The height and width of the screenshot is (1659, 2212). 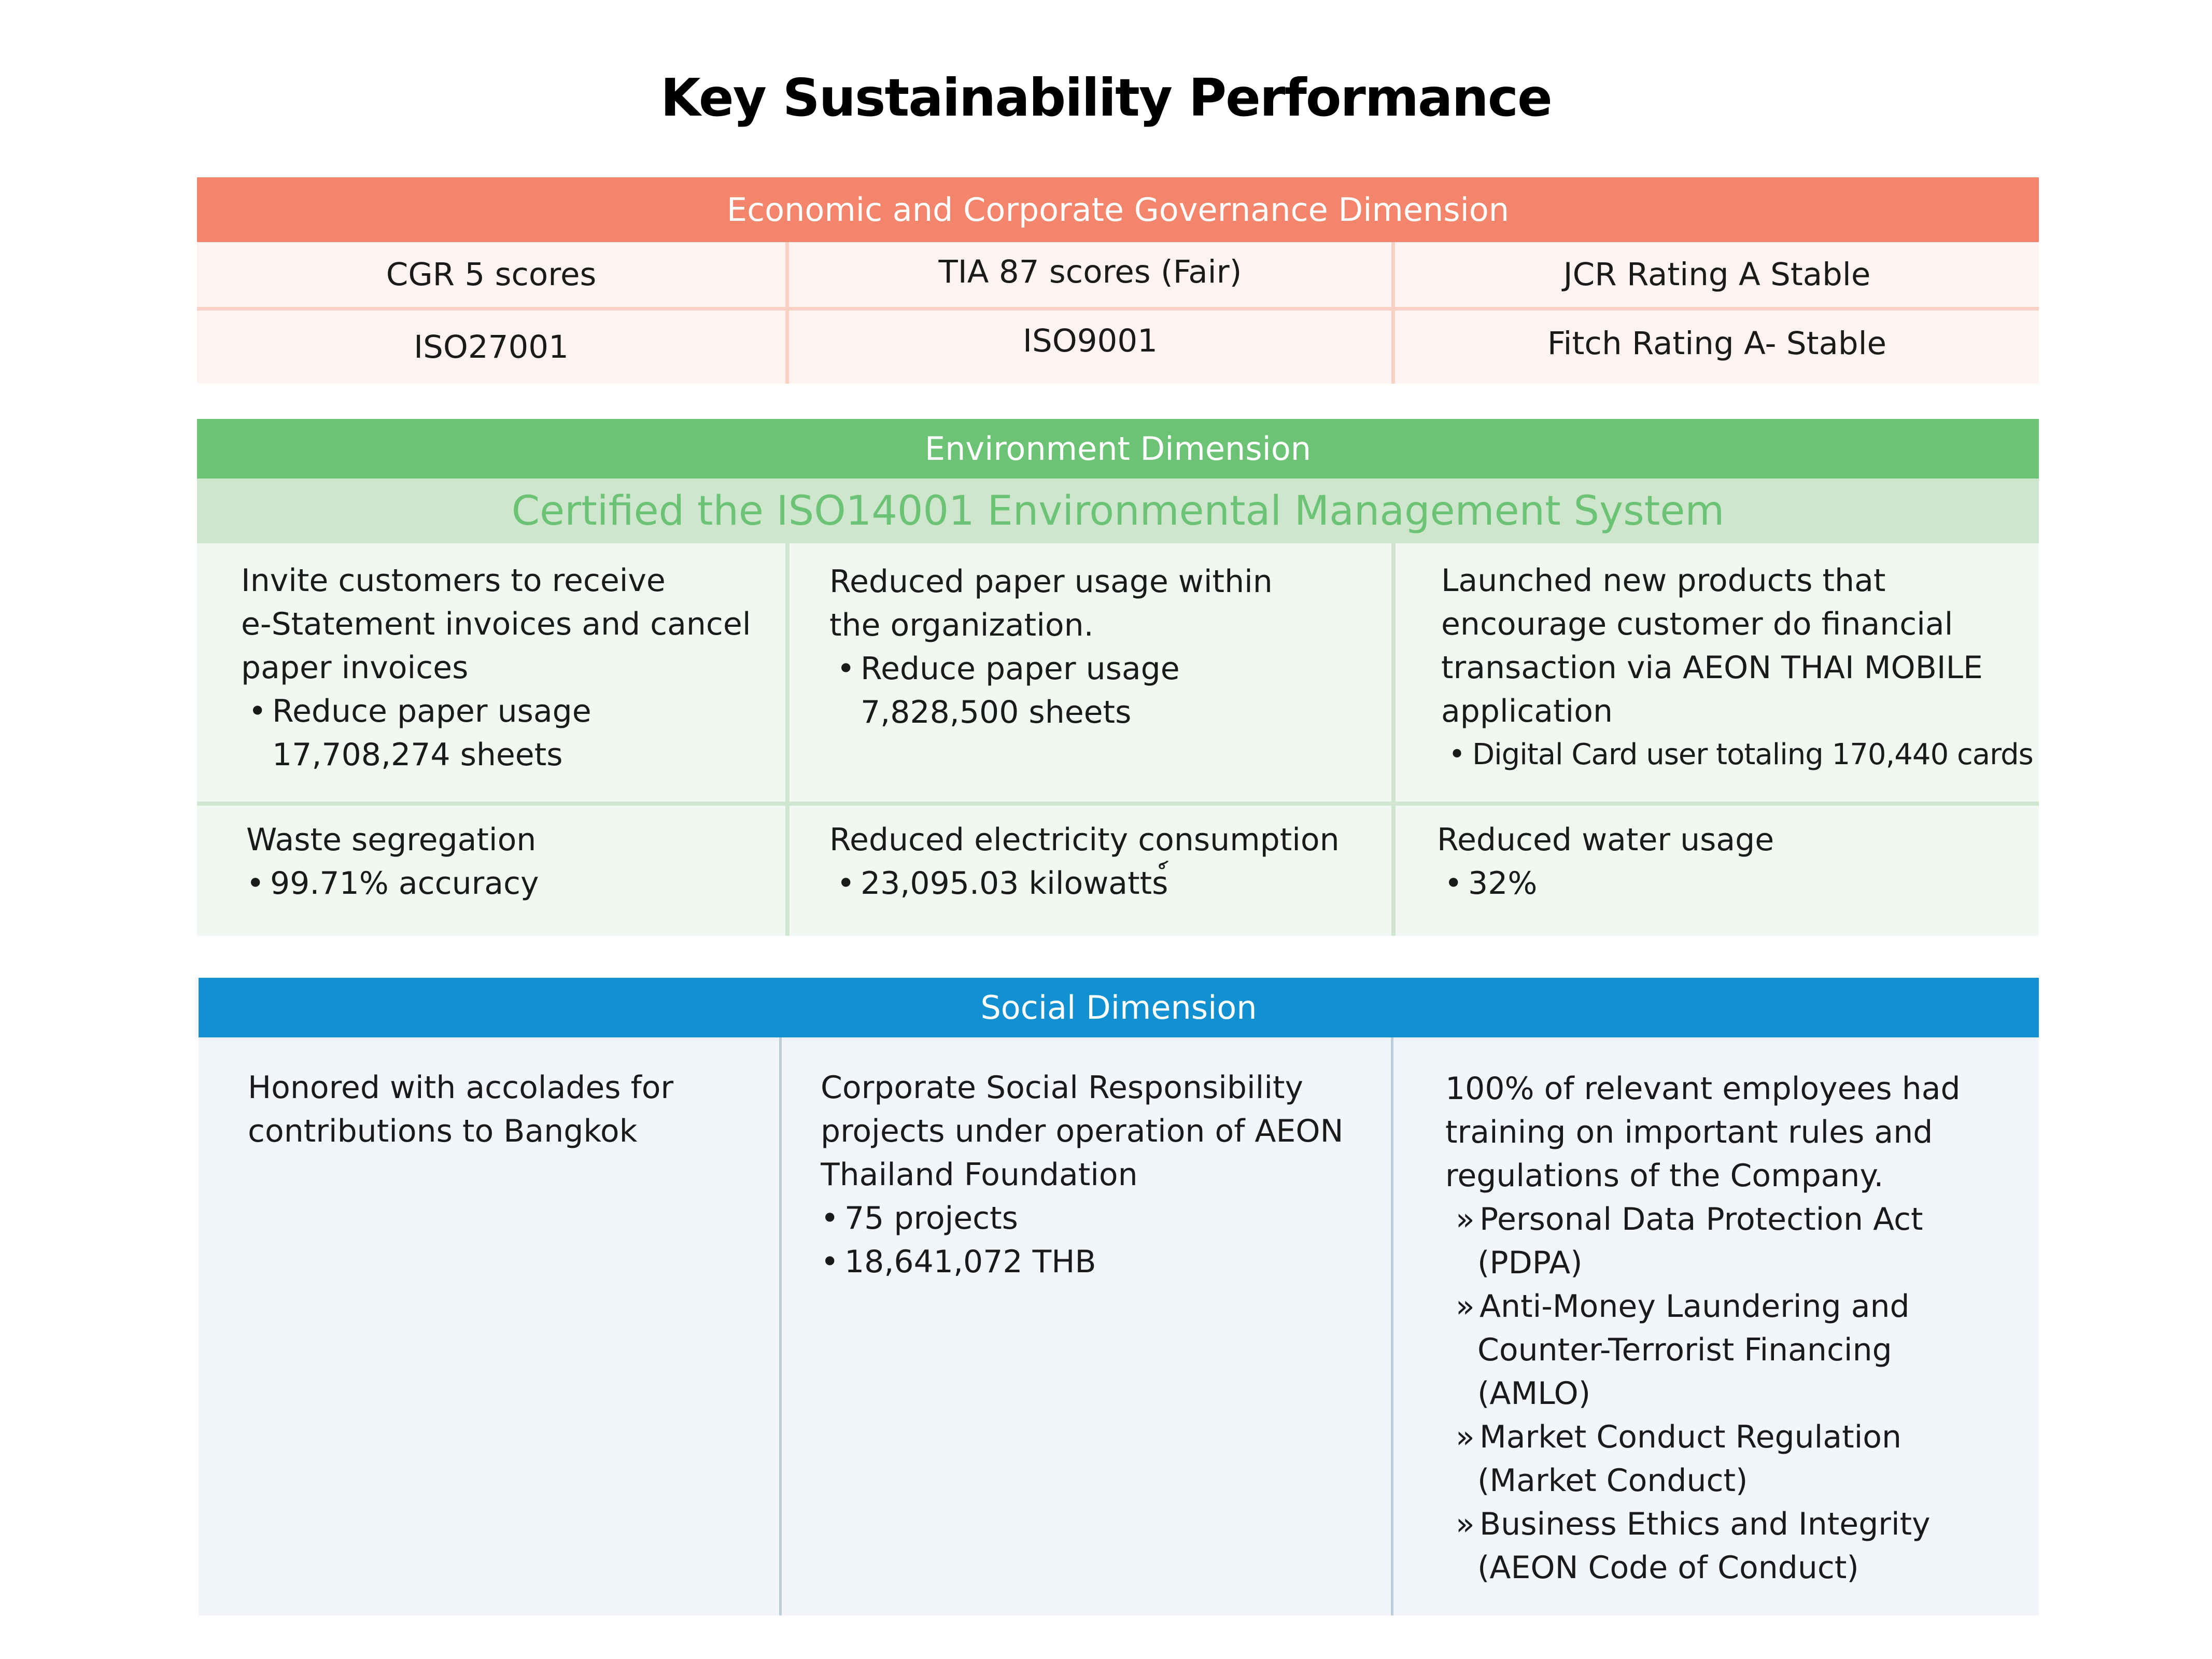 What do you see at coordinates (1717, 343) in the screenshot?
I see `economic-cell: Fitch Rating A- Stable` at bounding box center [1717, 343].